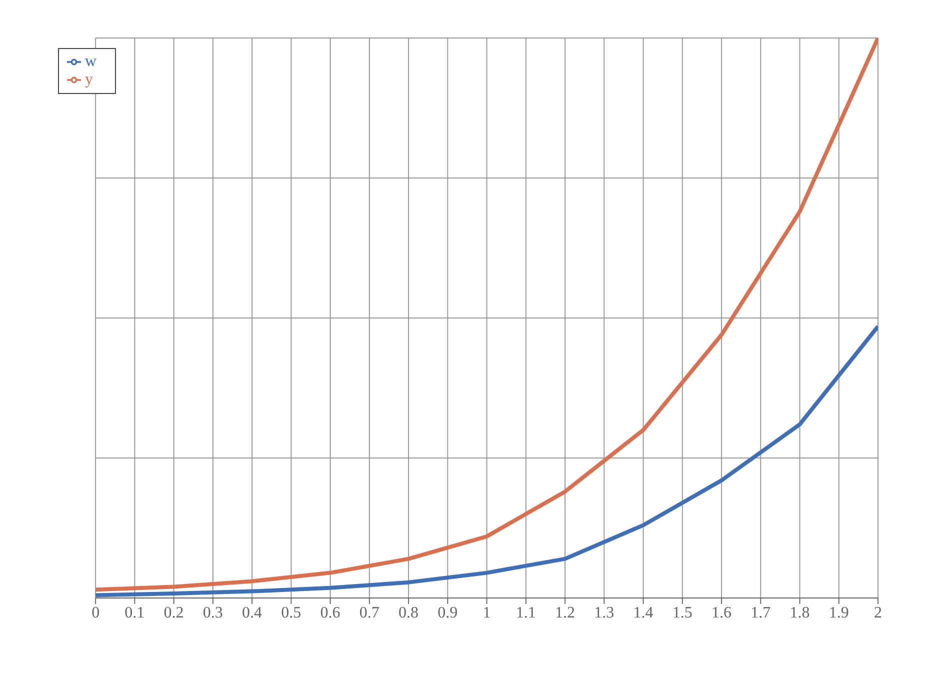 This screenshot has width=936, height=675. Describe the element at coordinates (174, 613) in the screenshot. I see `x-tick-label: 0.2` at that location.